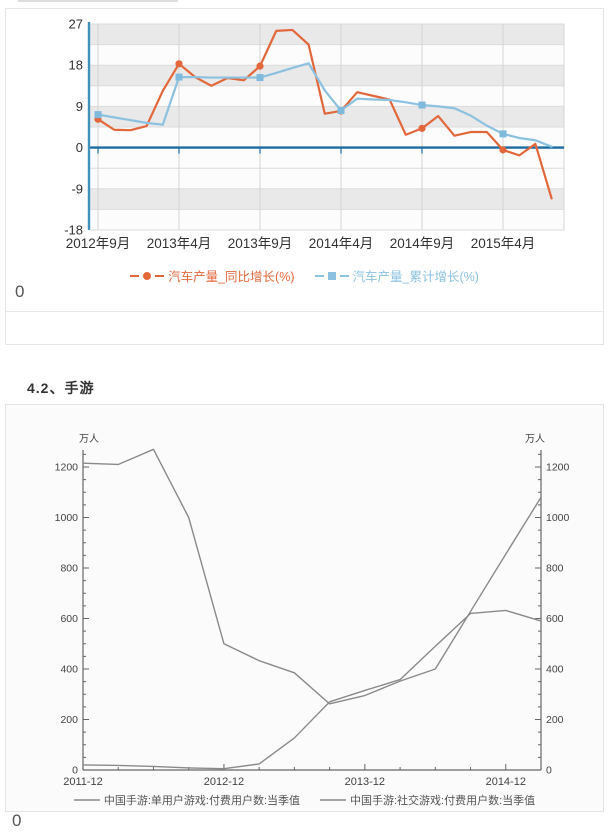 This screenshot has width=611, height=836. I want to click on y-tick-label: -18, so click(73, 230).